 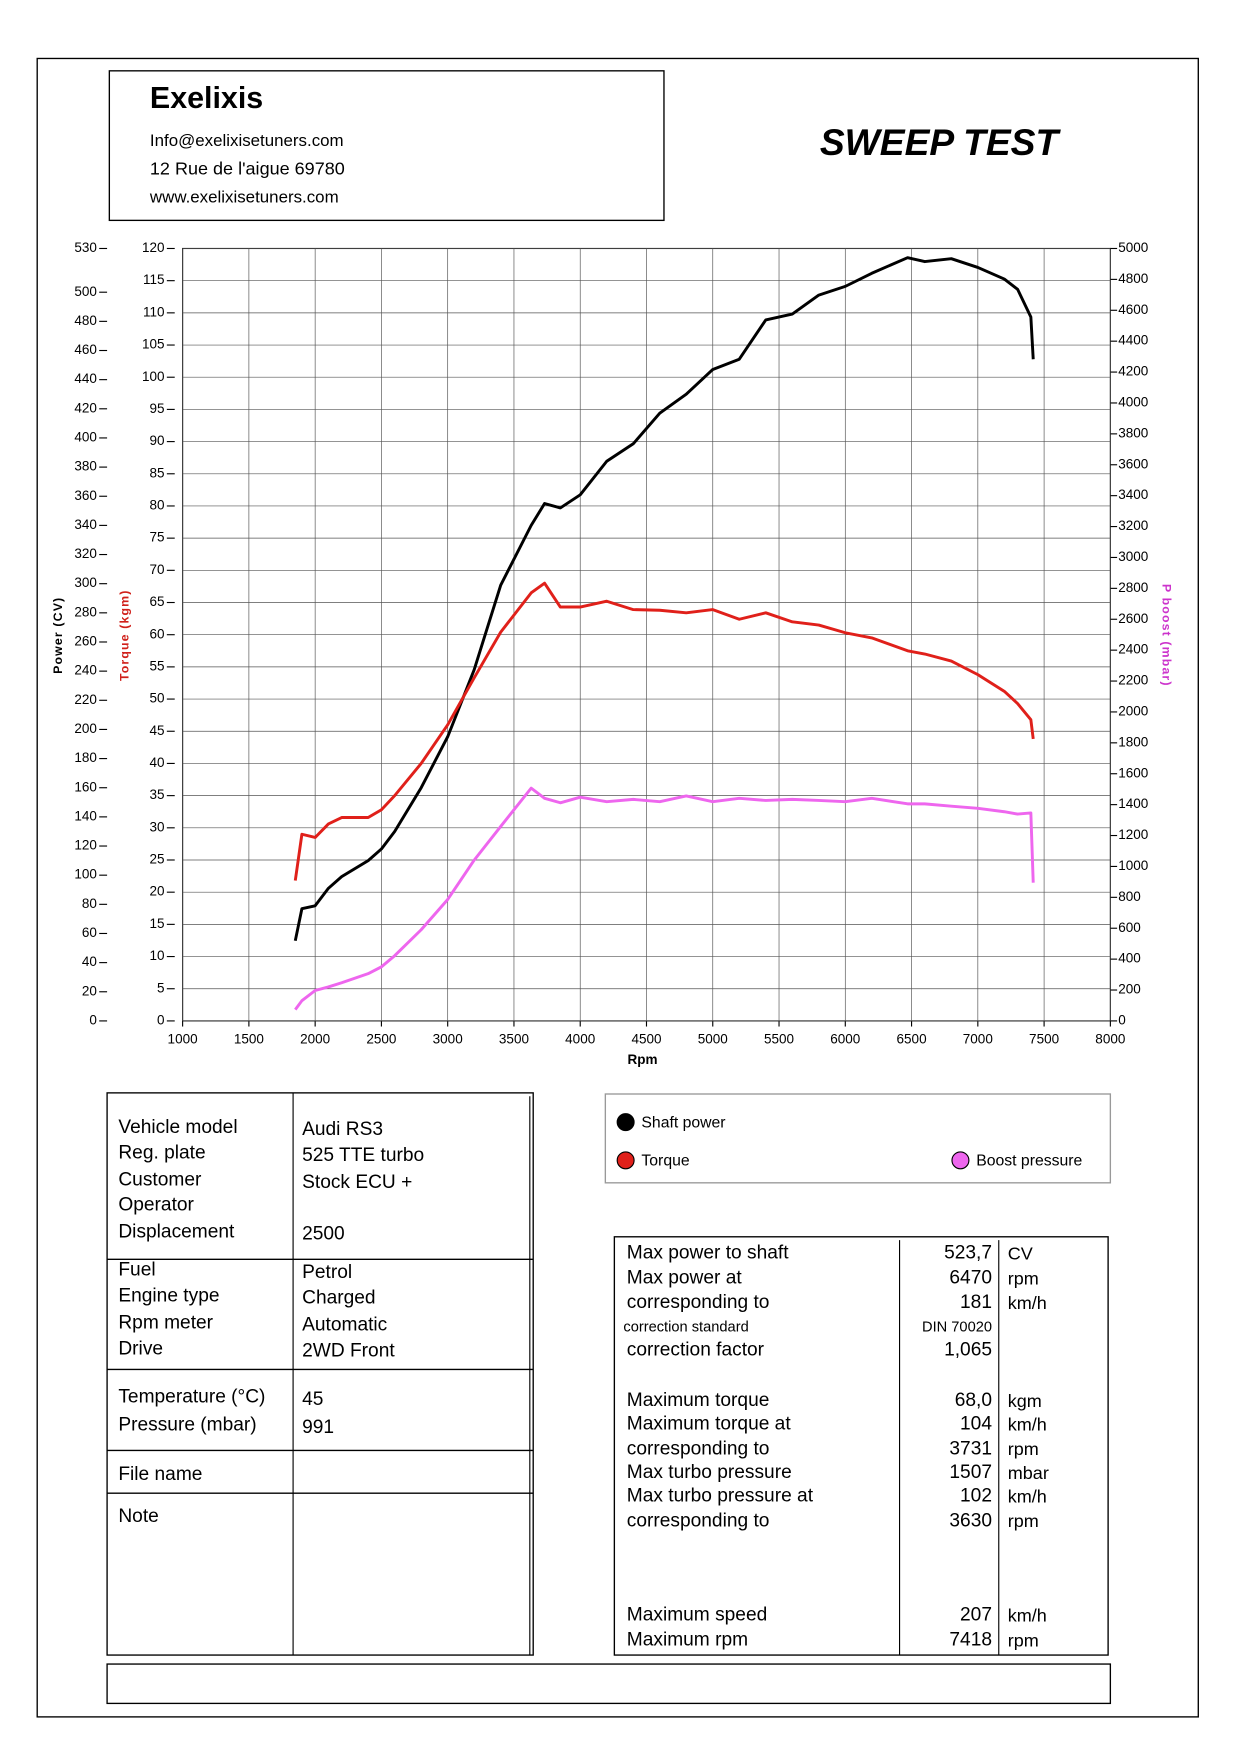 What do you see at coordinates (89, 990) in the screenshot?
I see `power-tick-label: 20` at bounding box center [89, 990].